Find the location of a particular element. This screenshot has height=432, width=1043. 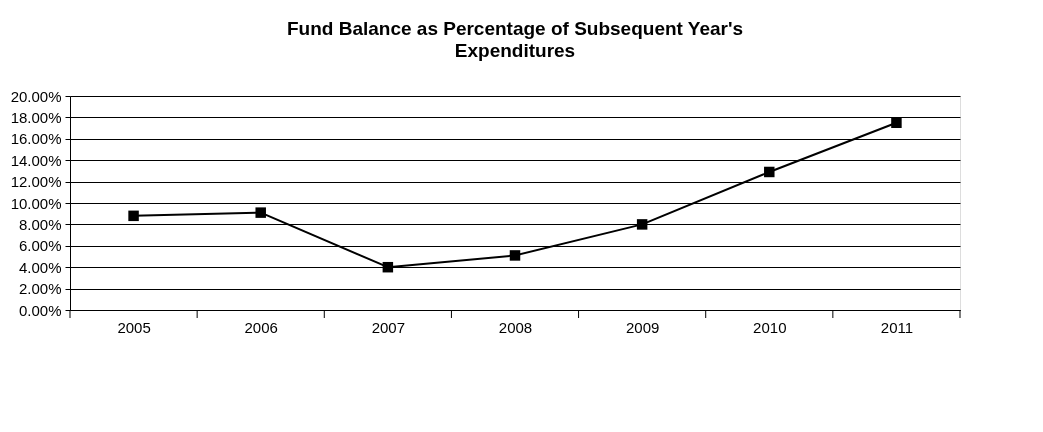

y-tick-label: 14.00% is located at coordinates (36, 160).